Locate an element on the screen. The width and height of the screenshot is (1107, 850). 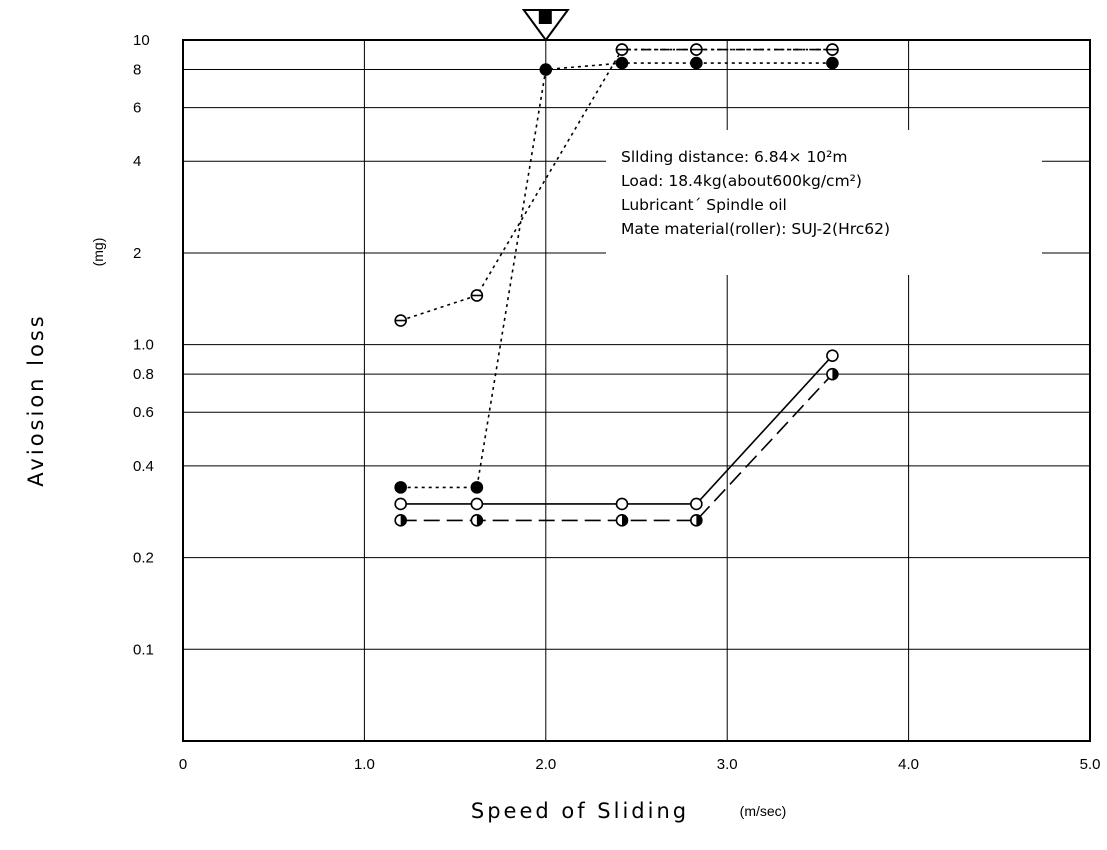
x-axis-title: Speed of Sliding is located at coordinates (580, 811).